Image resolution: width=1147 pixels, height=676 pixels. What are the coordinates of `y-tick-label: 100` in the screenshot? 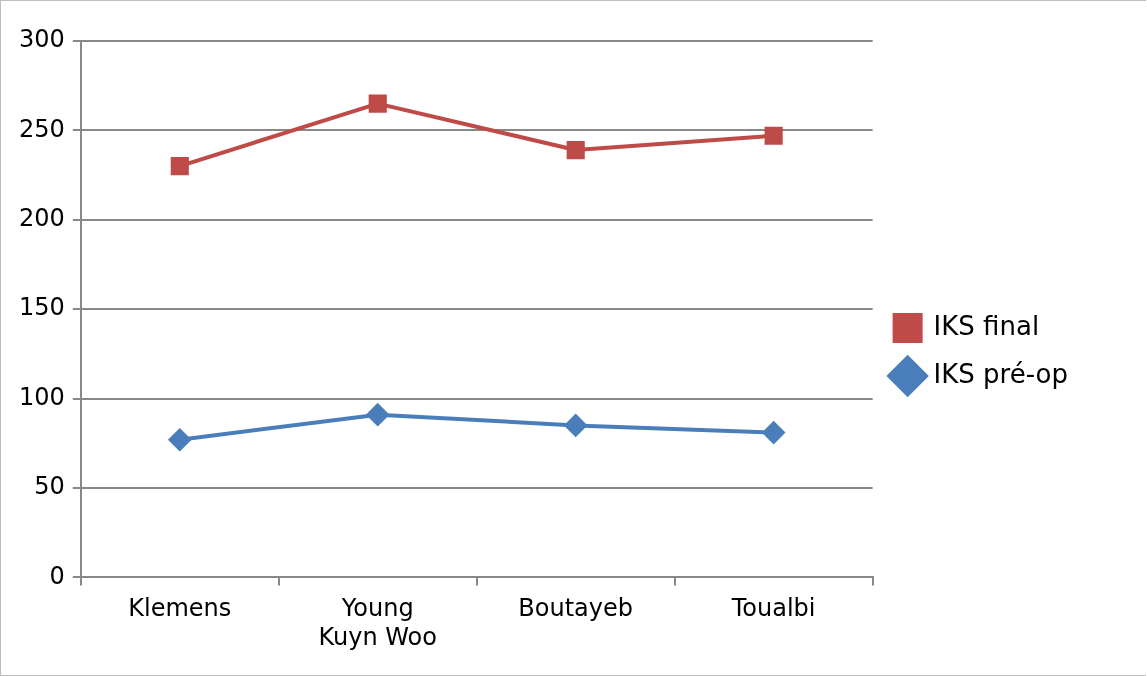 It's located at (42, 396).